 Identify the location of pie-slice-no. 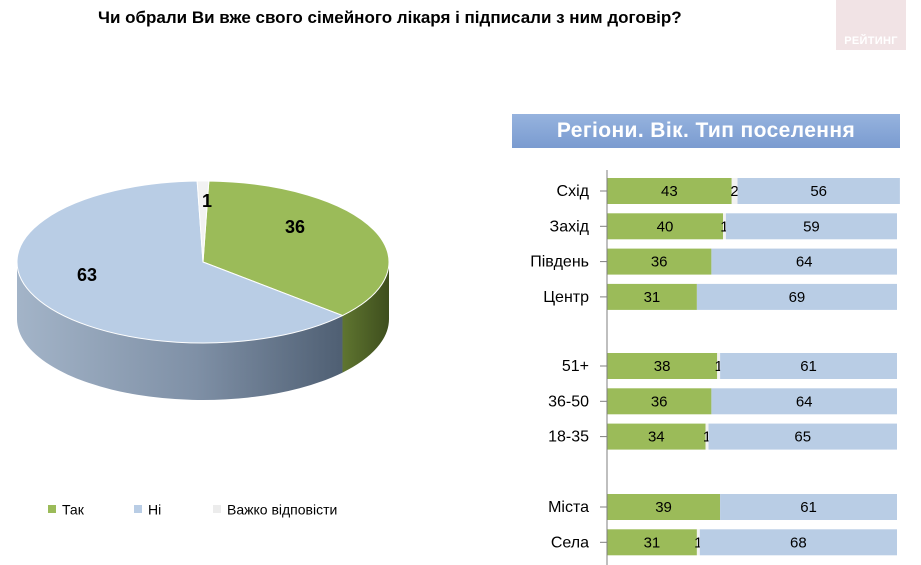
(180, 262).